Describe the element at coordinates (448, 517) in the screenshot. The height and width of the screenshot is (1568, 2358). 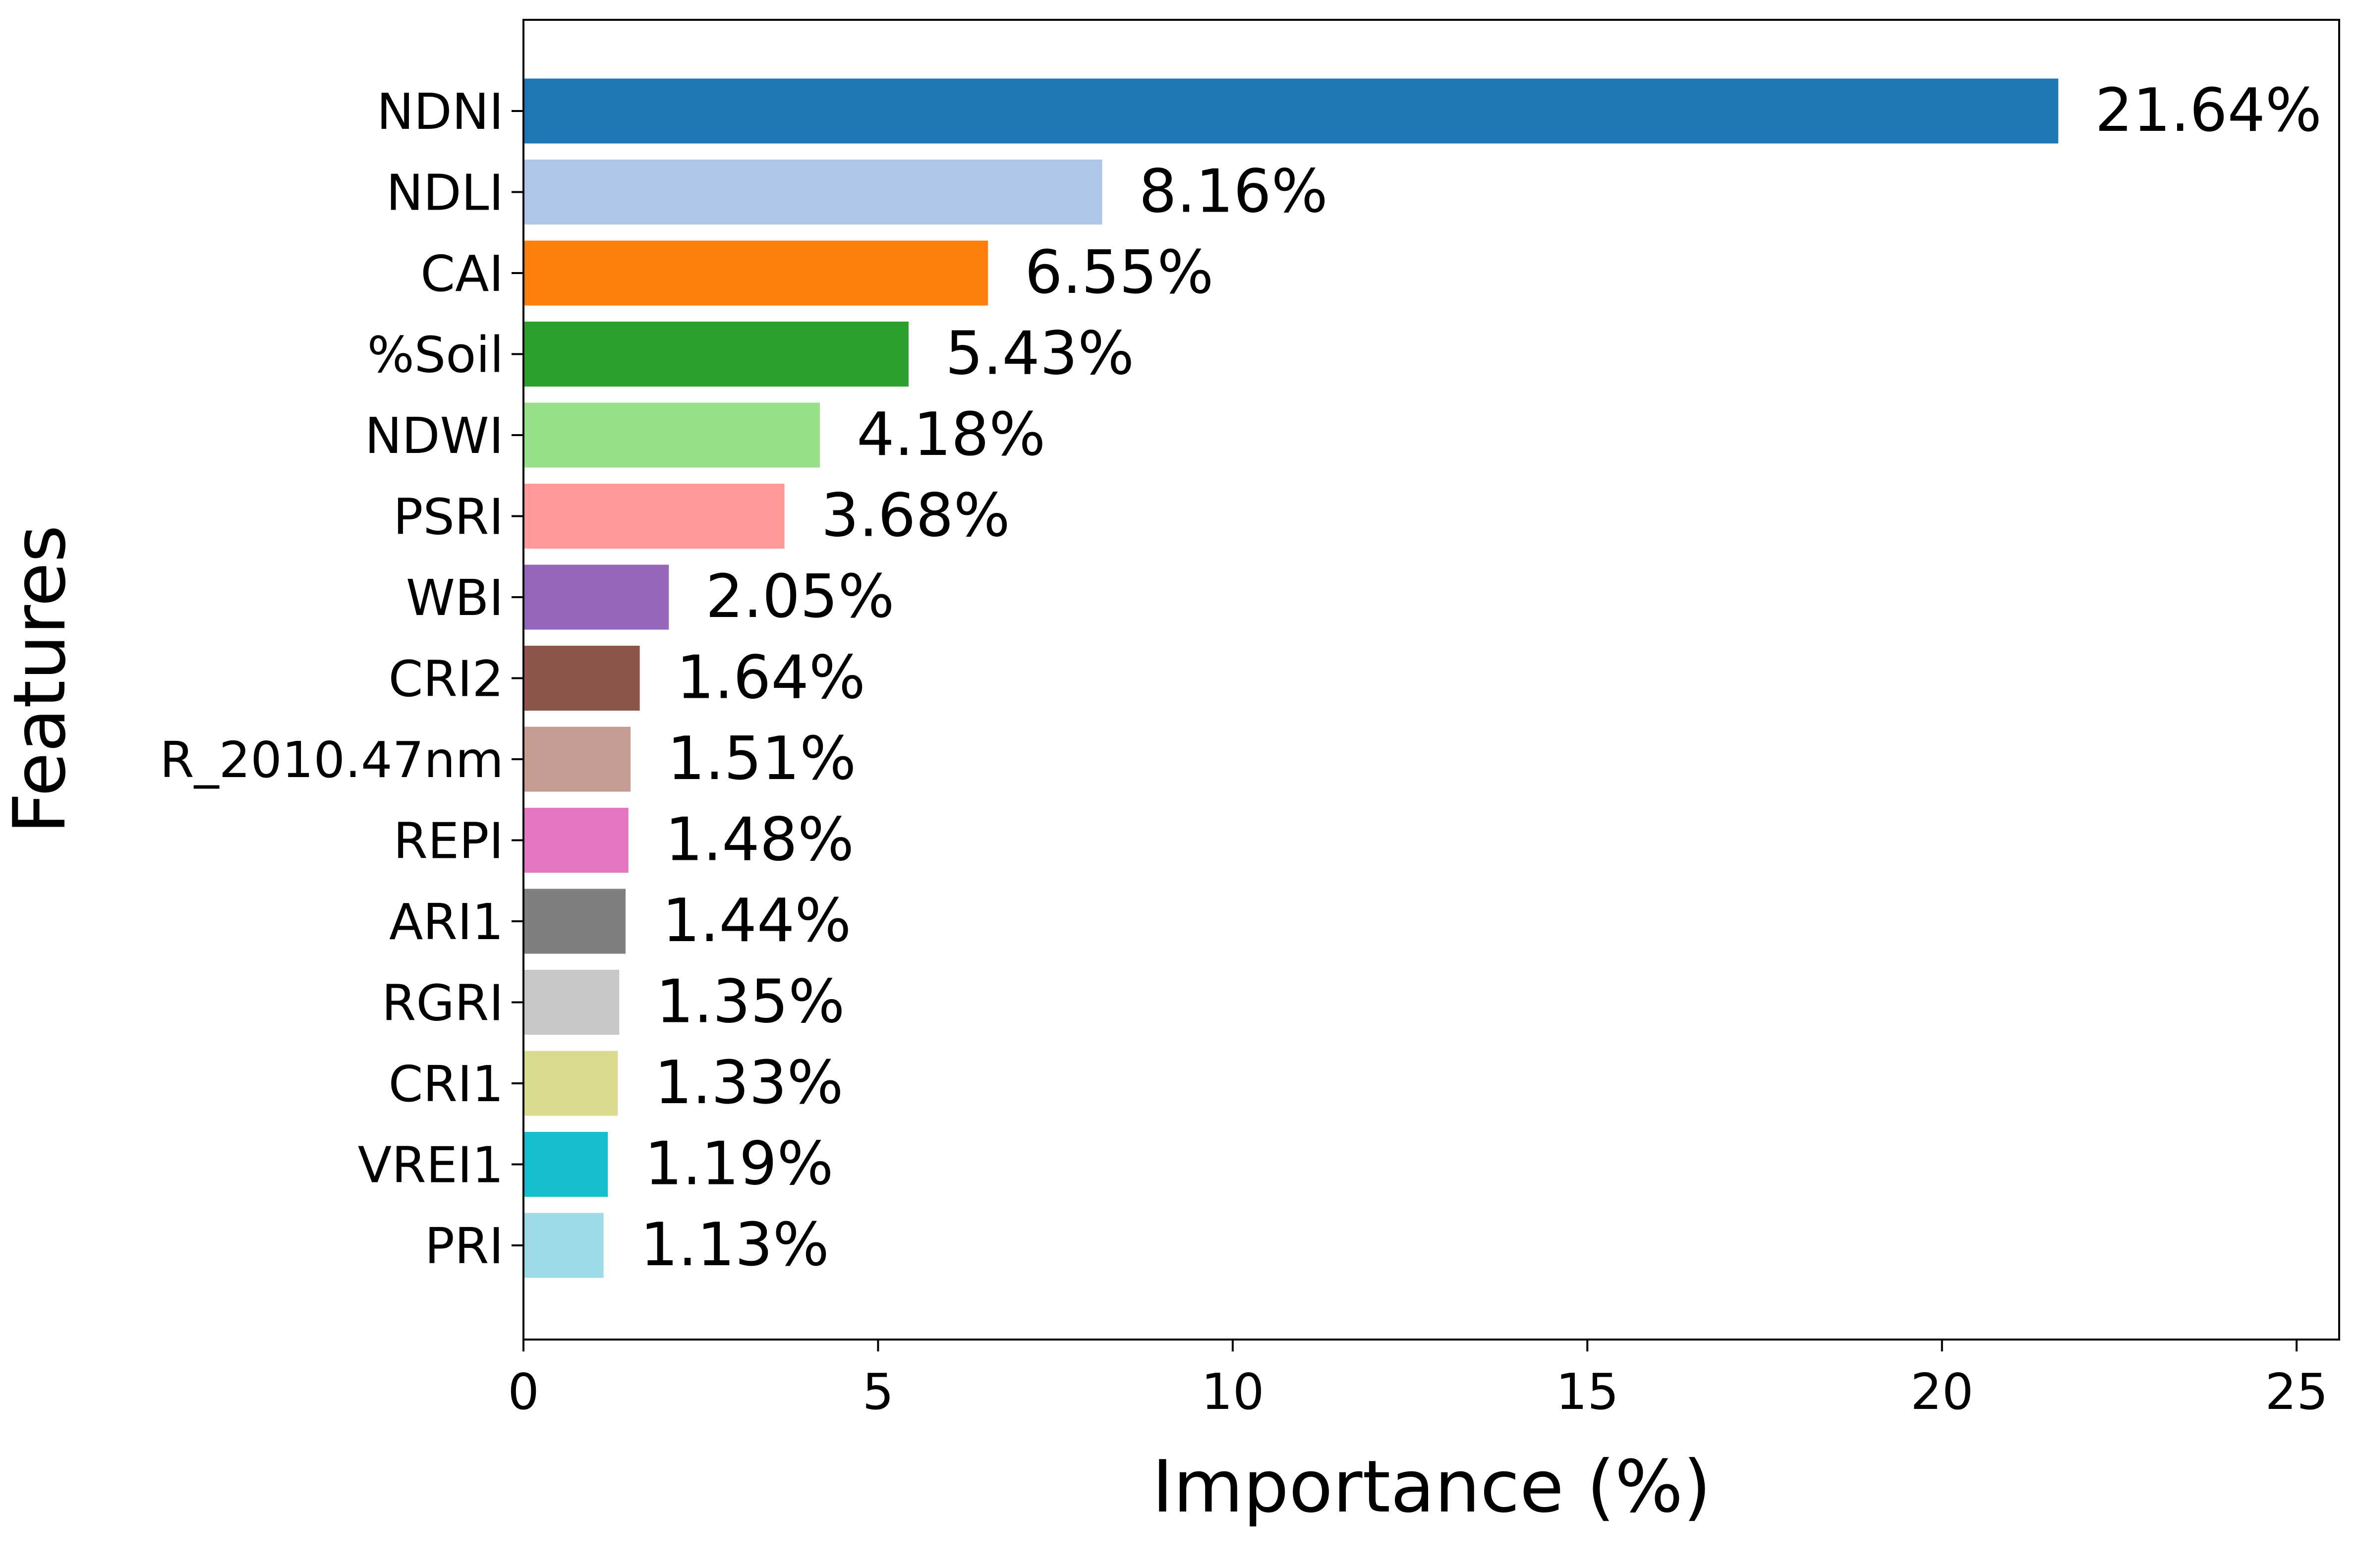
I see `y-tick-label: PSRI` at that location.